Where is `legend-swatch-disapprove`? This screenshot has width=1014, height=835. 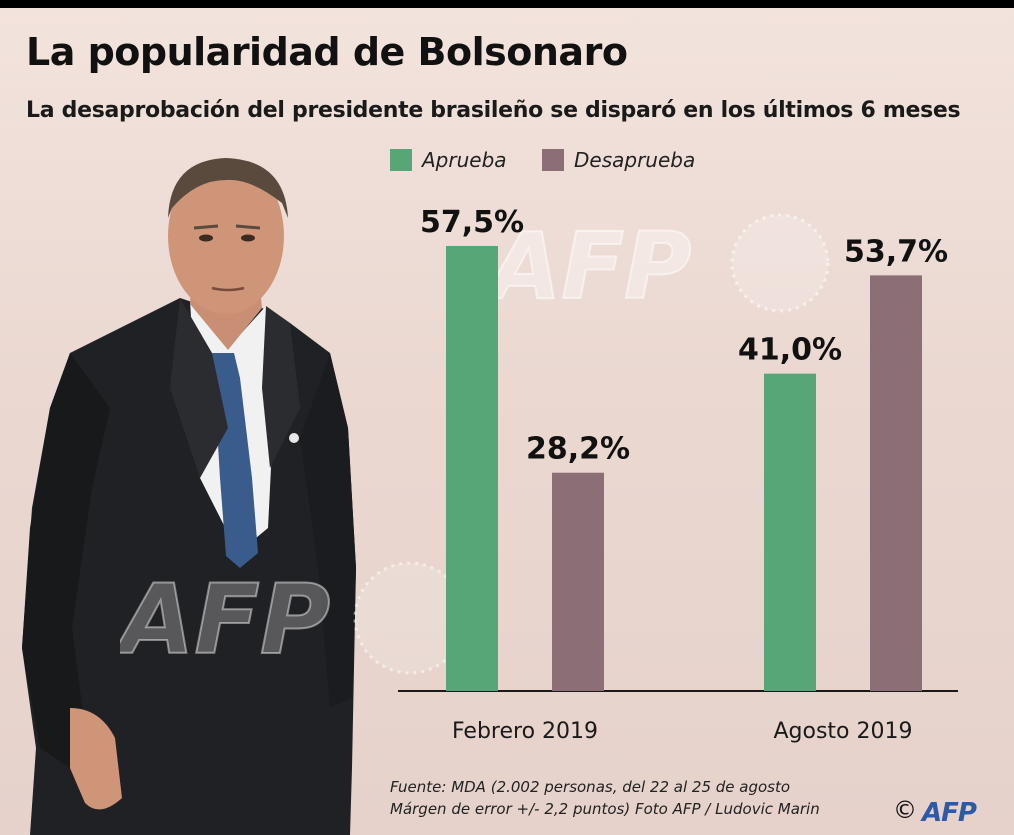
legend-swatch-disapprove is located at coordinates (553, 160).